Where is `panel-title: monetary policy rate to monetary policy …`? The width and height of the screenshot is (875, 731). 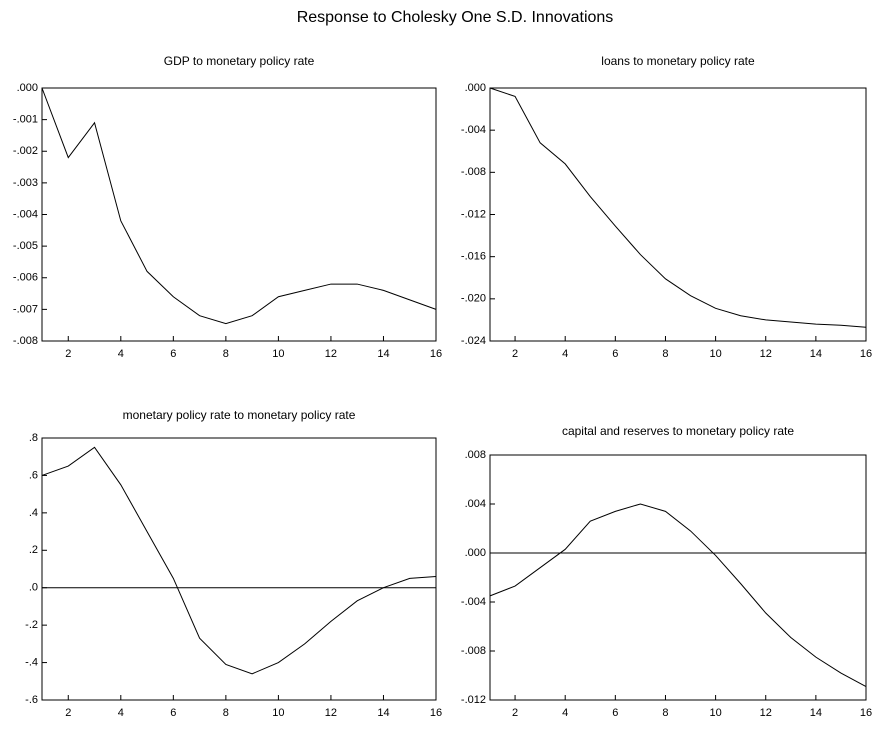
panel-title: monetary policy rate to monetary policy … is located at coordinates (239, 415).